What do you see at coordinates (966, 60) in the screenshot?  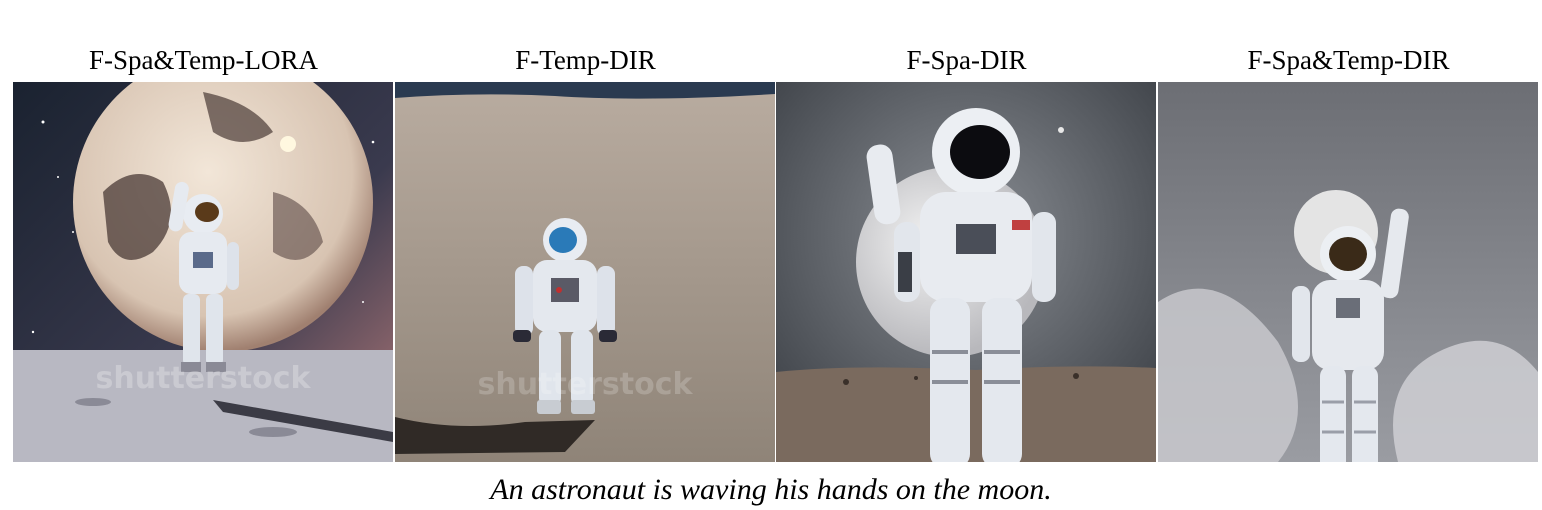 I see `panel-title-3: F-Spa-DIR` at bounding box center [966, 60].